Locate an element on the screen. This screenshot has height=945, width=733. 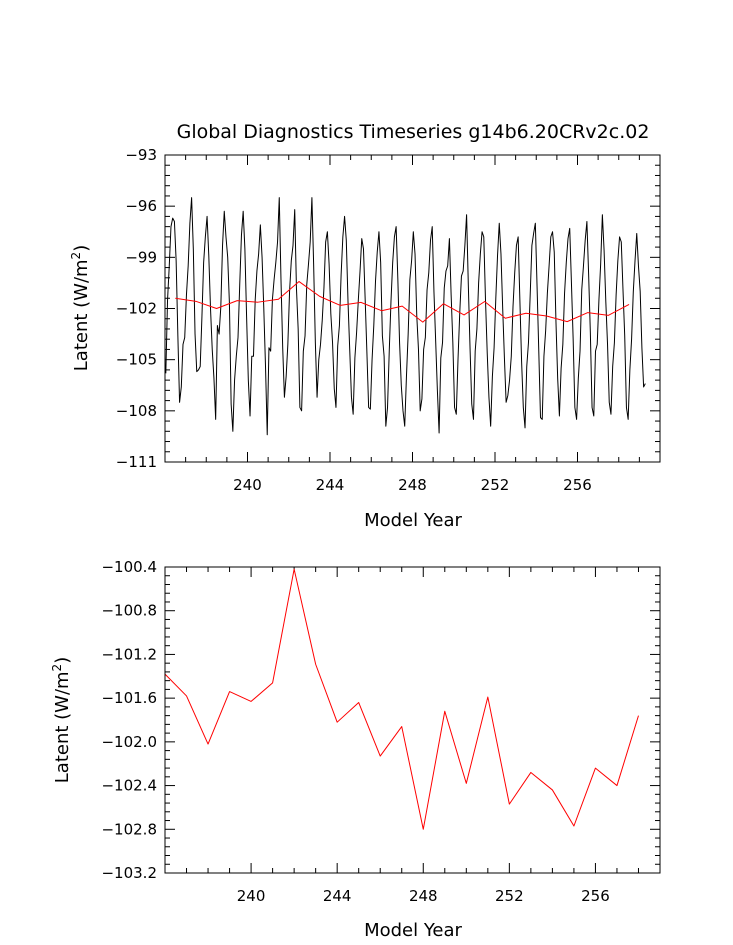
bottom-y-axis-title-close: ) is located at coordinates (62, 660).